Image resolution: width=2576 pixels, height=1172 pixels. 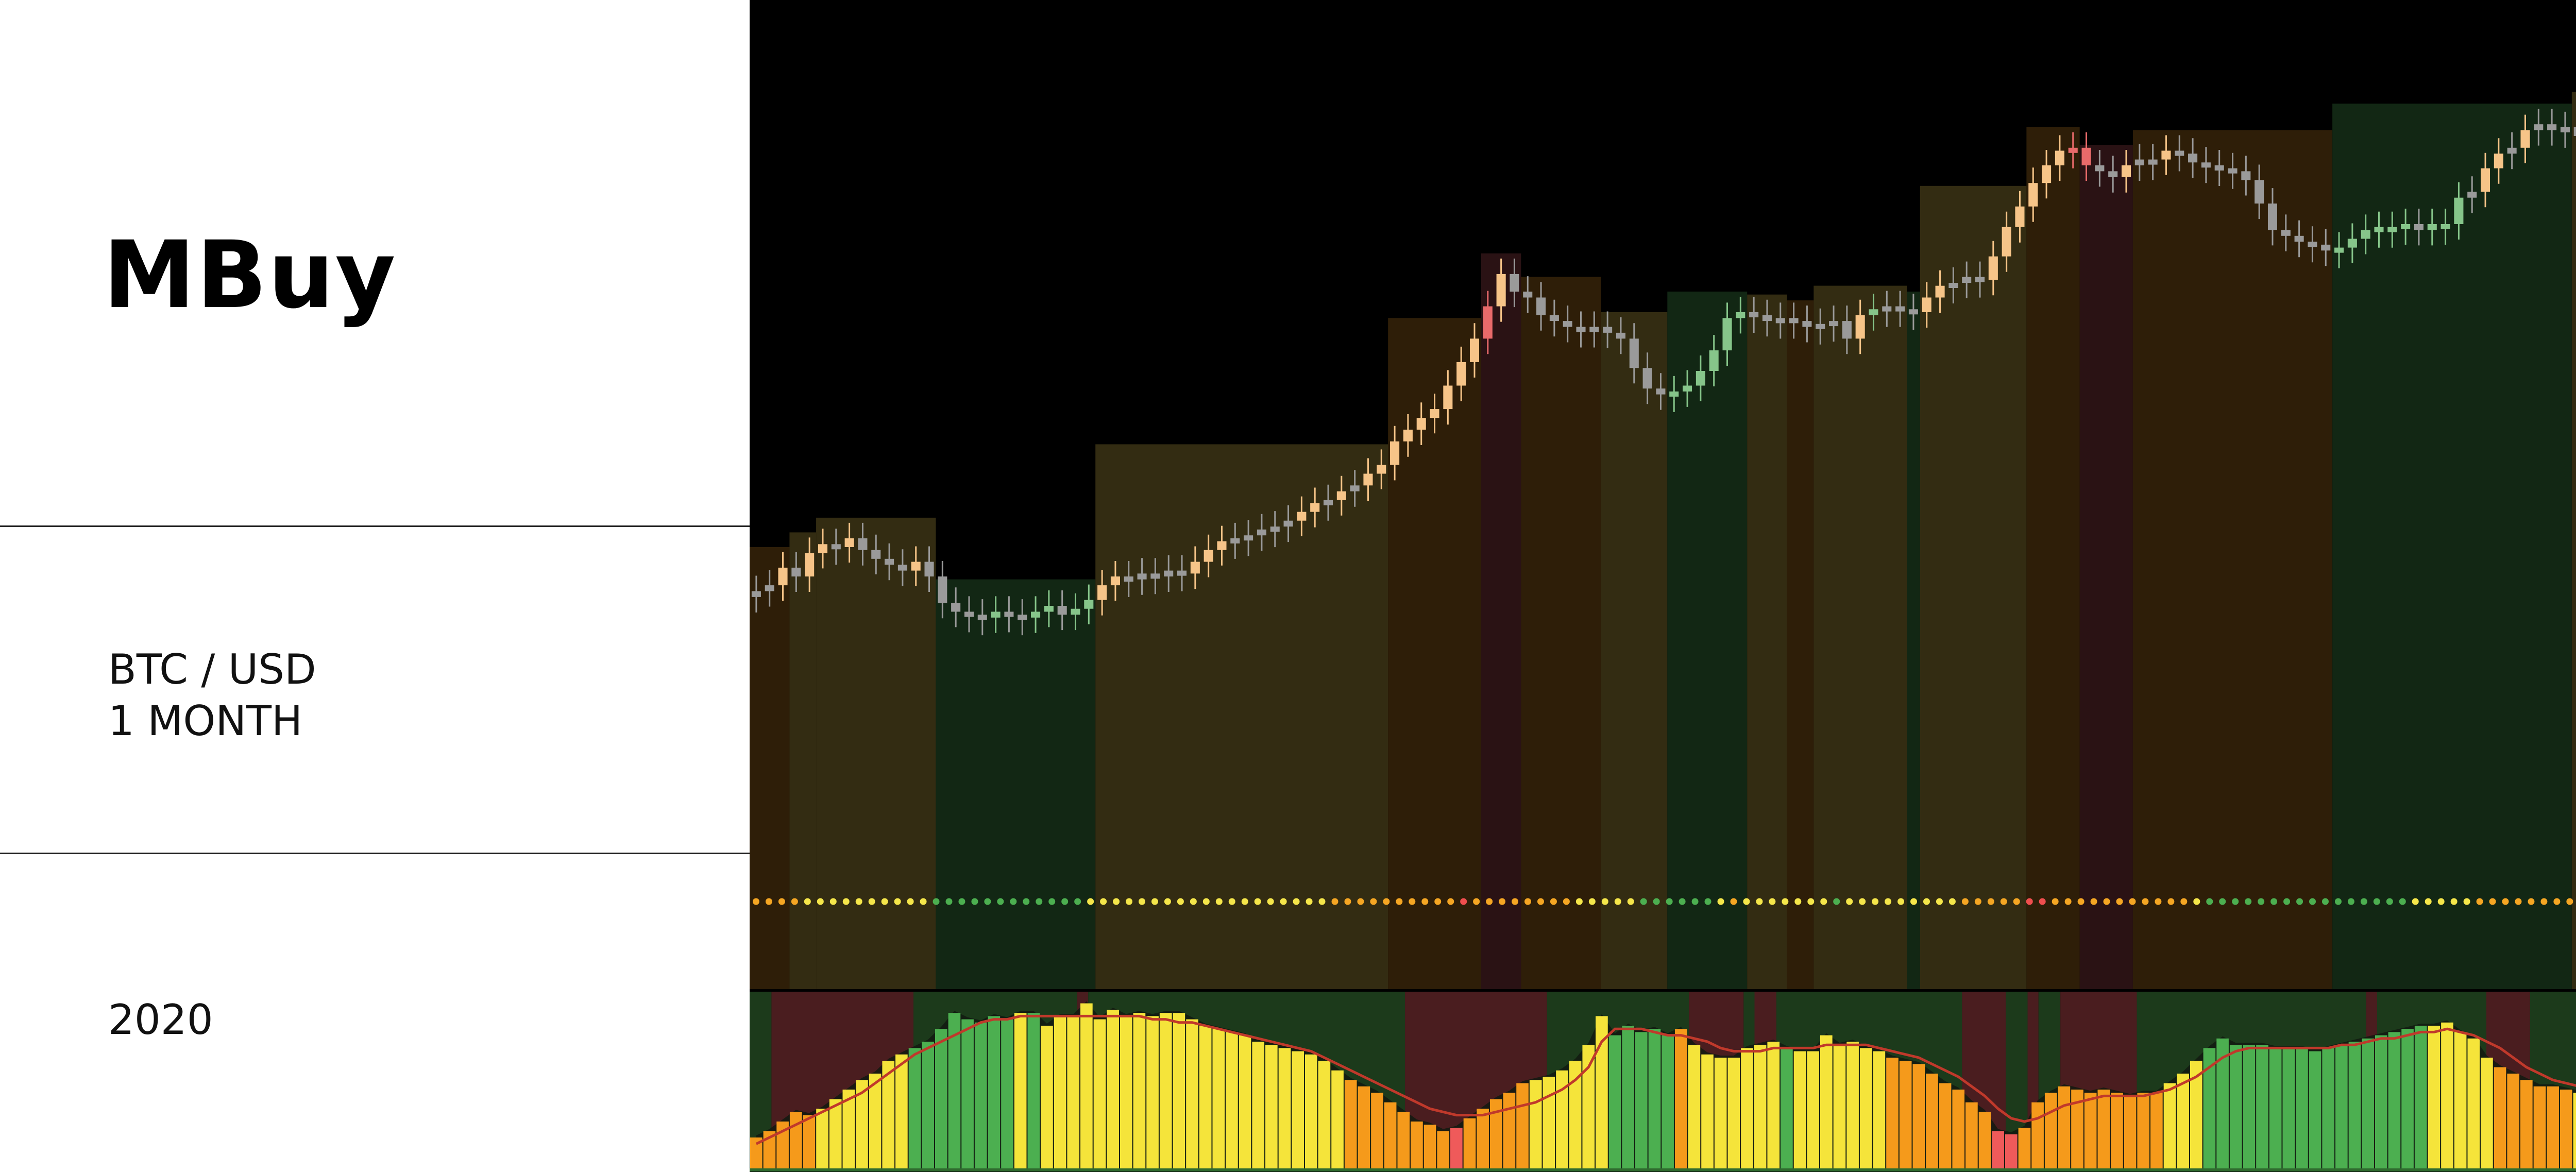 I want to click on divider-top, so click(x=375, y=526).